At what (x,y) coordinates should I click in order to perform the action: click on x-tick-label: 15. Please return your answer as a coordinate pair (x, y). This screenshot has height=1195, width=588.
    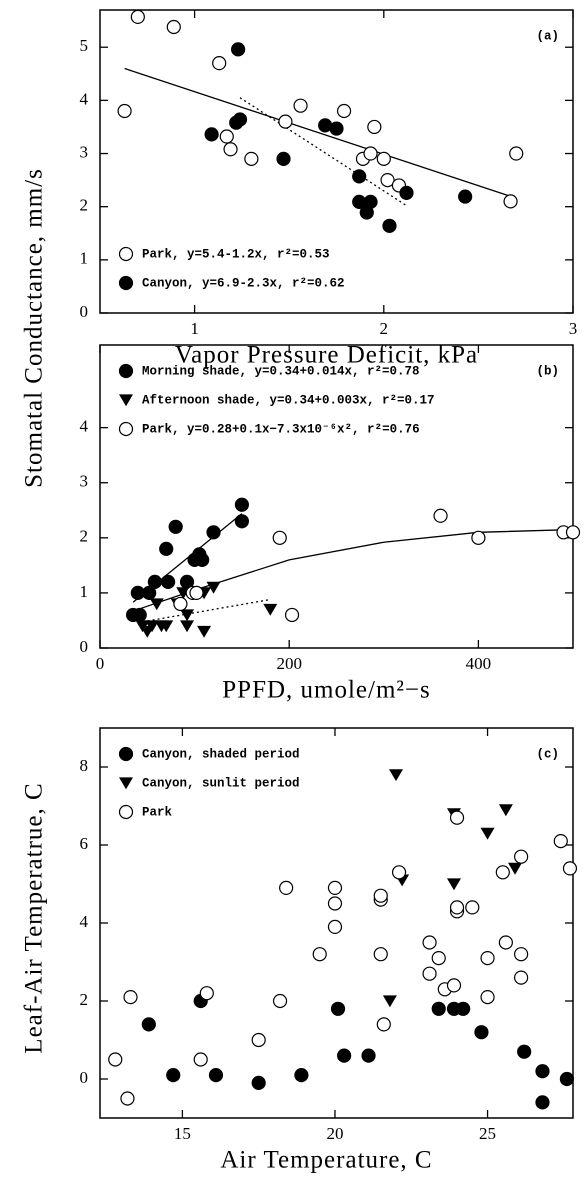
    Looking at the image, I should click on (182, 1133).